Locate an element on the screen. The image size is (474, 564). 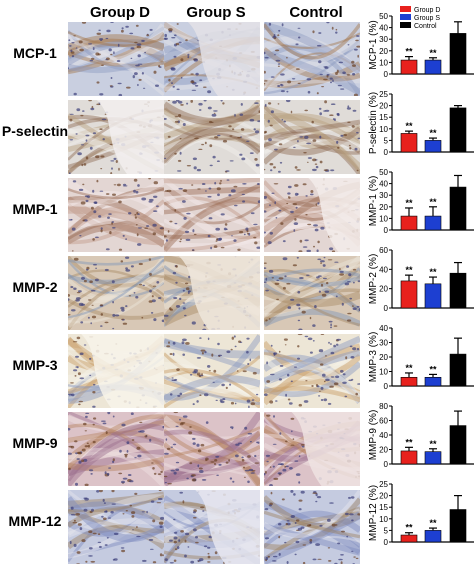
y-tick-label: 80 is located at coordinates (383, 406).